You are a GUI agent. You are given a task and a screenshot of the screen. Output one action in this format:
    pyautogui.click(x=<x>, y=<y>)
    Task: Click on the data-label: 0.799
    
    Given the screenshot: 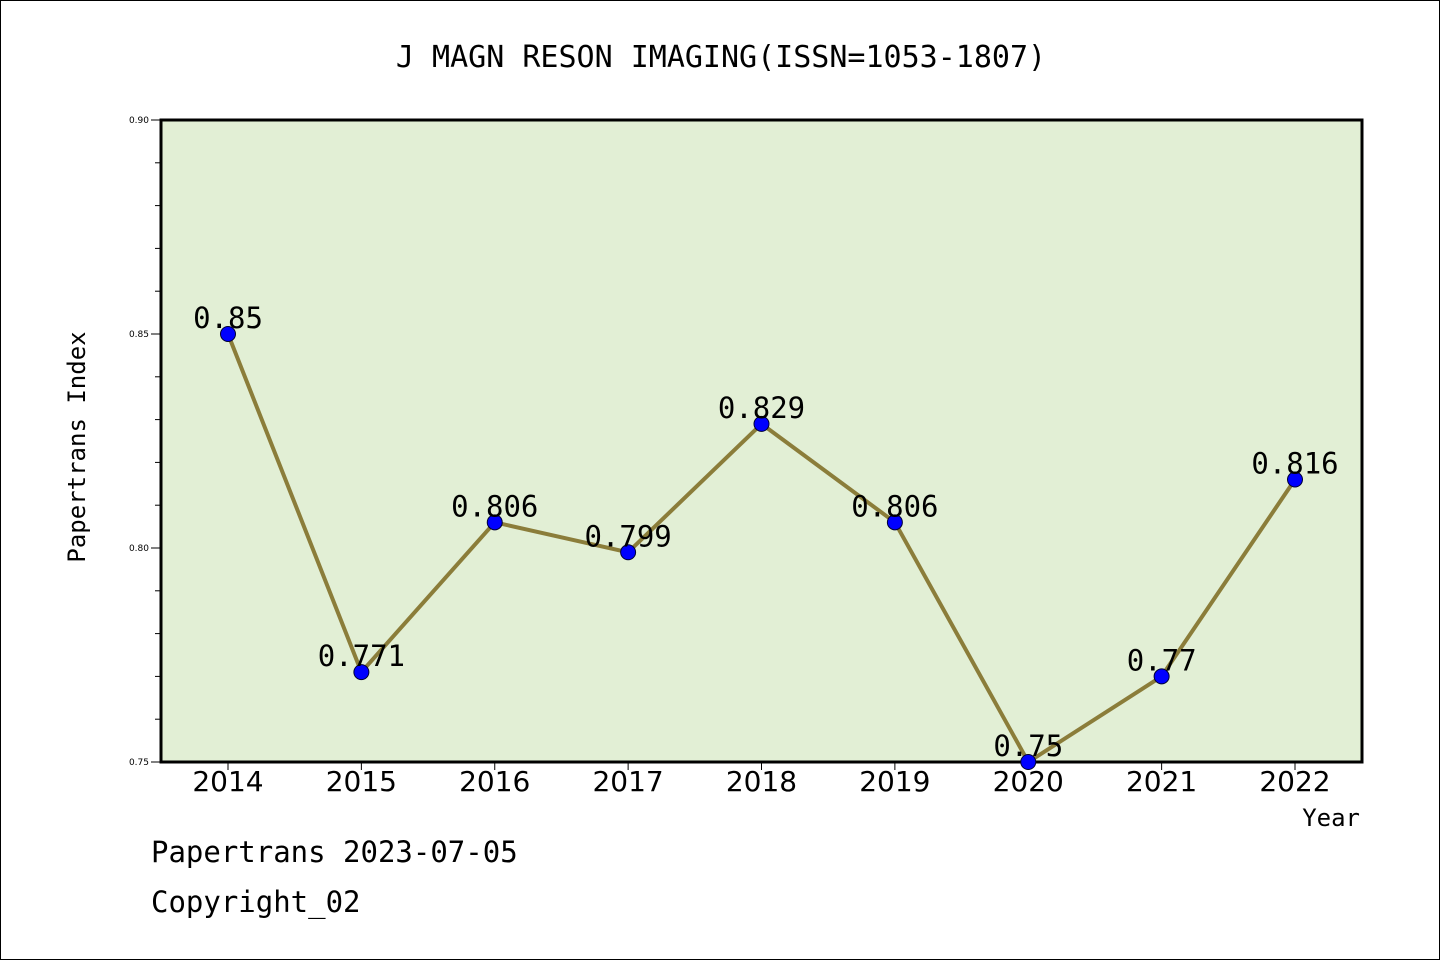 What is the action you would take?
    pyautogui.click(x=627, y=536)
    